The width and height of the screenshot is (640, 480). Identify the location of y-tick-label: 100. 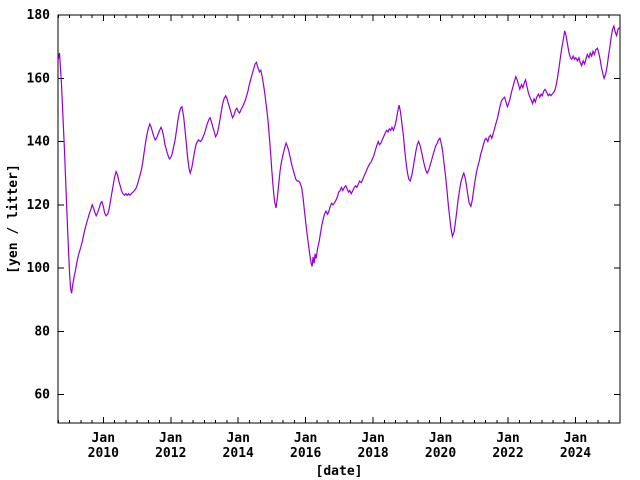
(39, 268).